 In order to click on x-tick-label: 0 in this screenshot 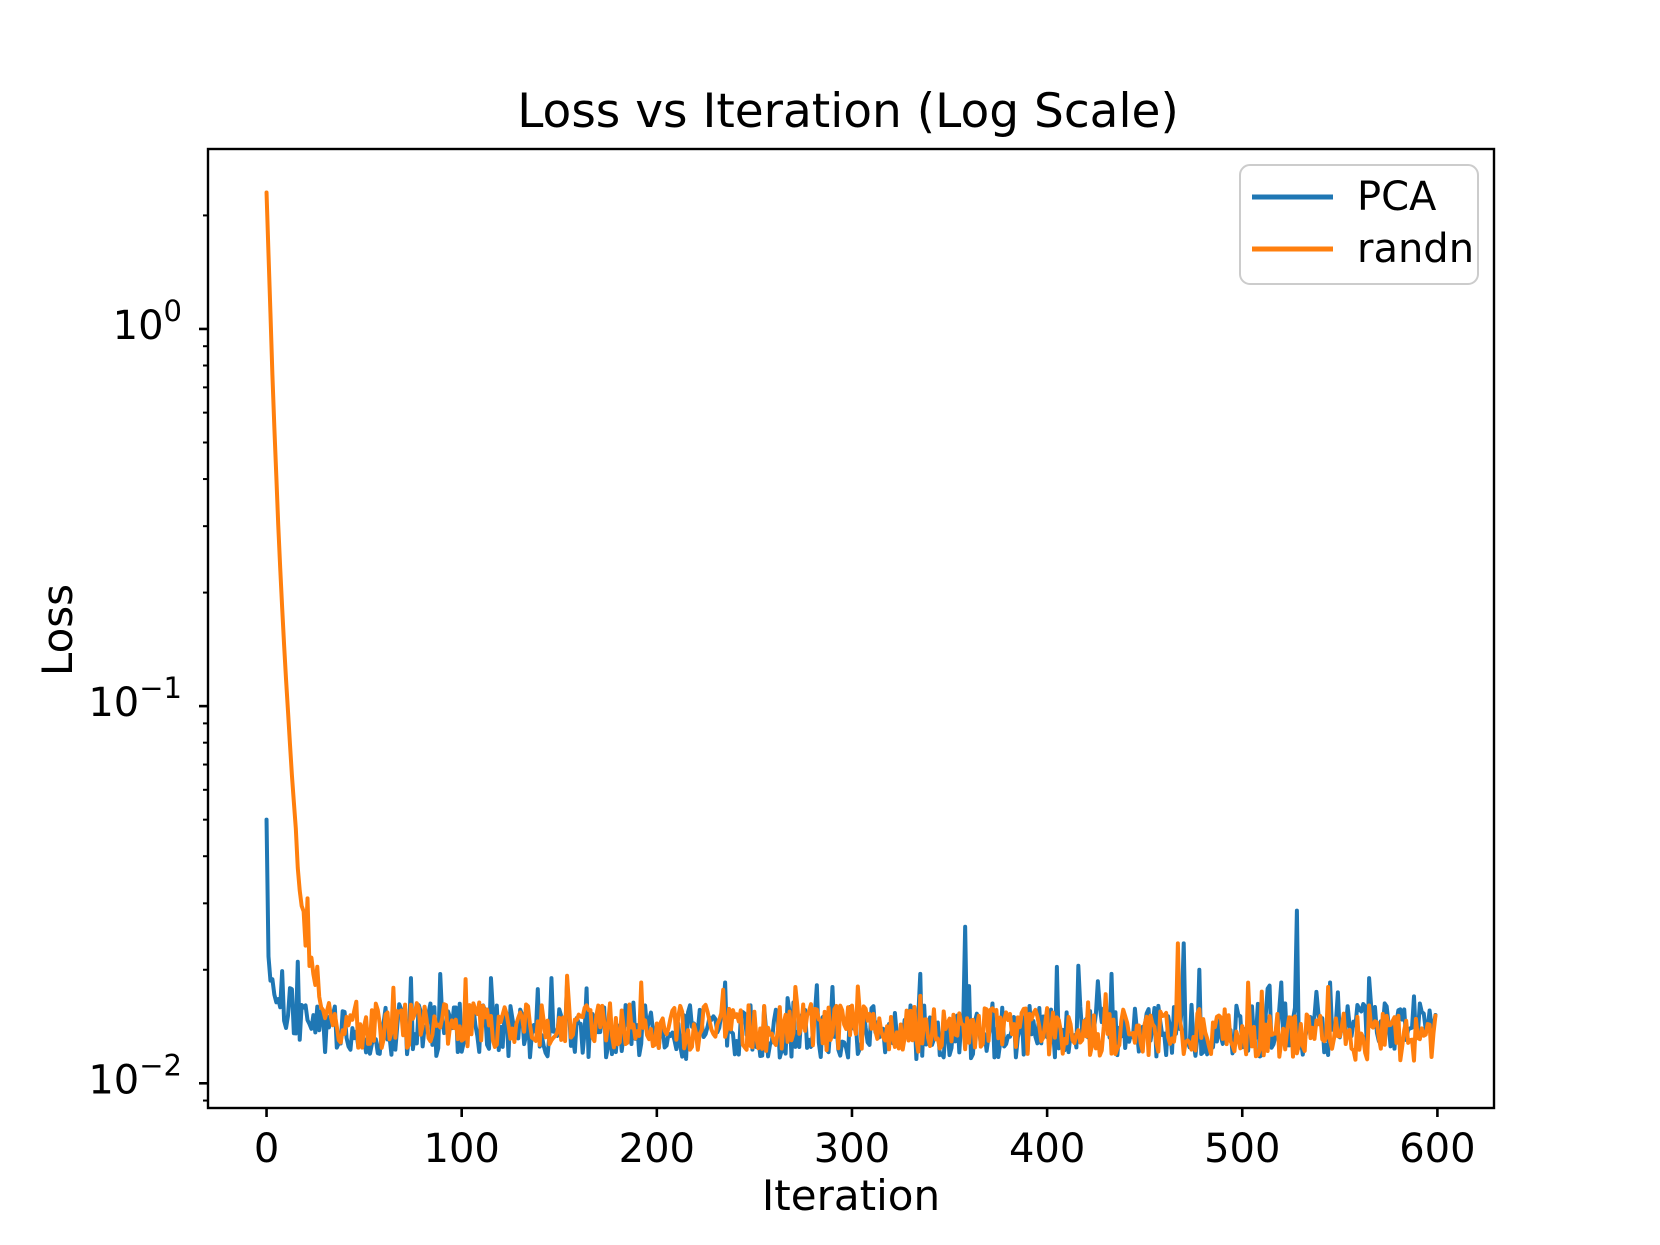, I will do `click(266, 1149)`.